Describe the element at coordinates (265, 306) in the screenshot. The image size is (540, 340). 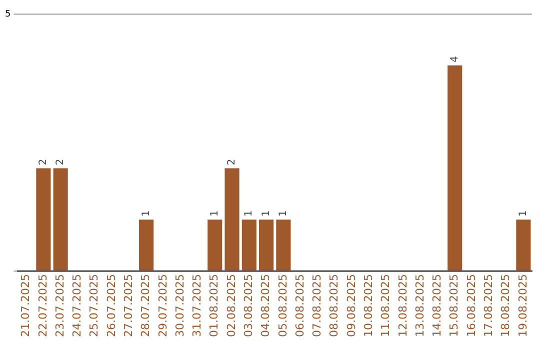
I see `x-tick-label: 04.08.2025` at that location.